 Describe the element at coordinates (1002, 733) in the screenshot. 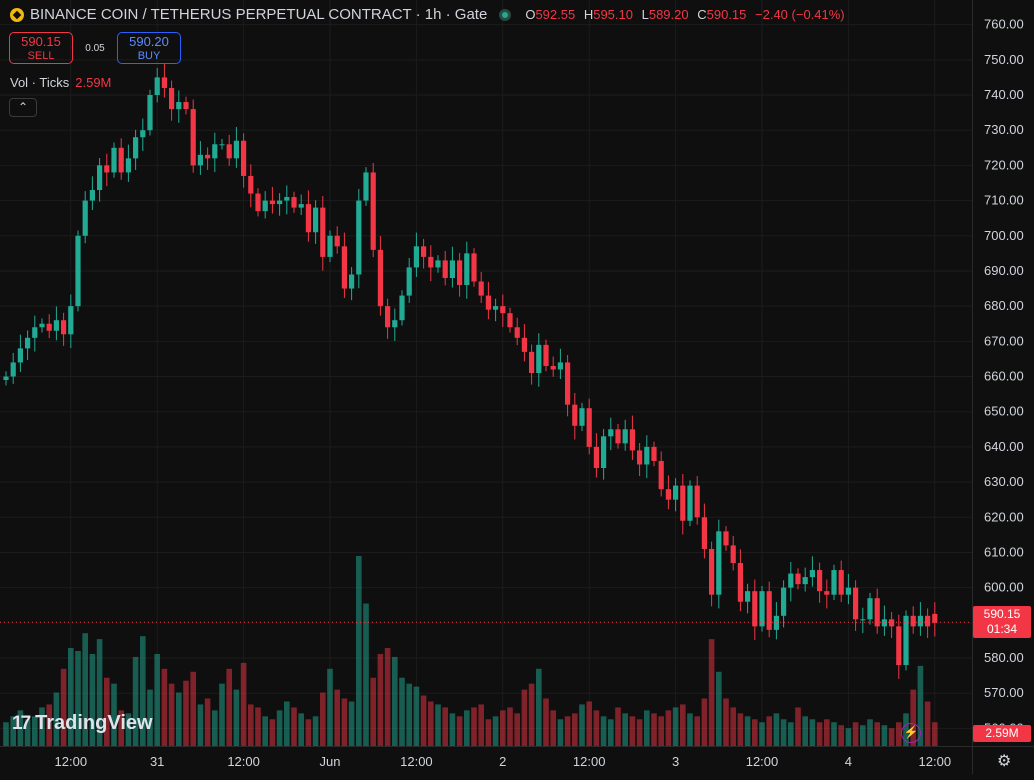

I see `volume-value-tag: 2.59M` at that location.